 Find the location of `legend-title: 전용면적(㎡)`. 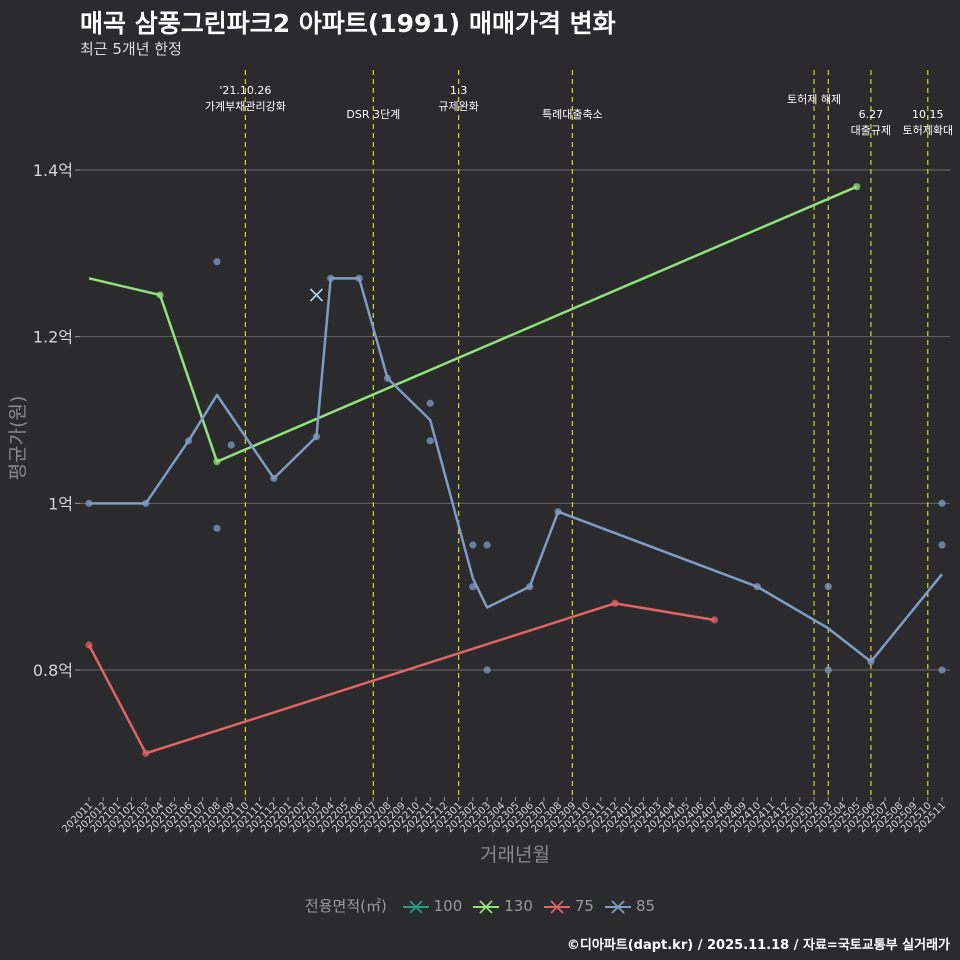

legend-title: 전용면적(㎡) is located at coordinates (345, 906).